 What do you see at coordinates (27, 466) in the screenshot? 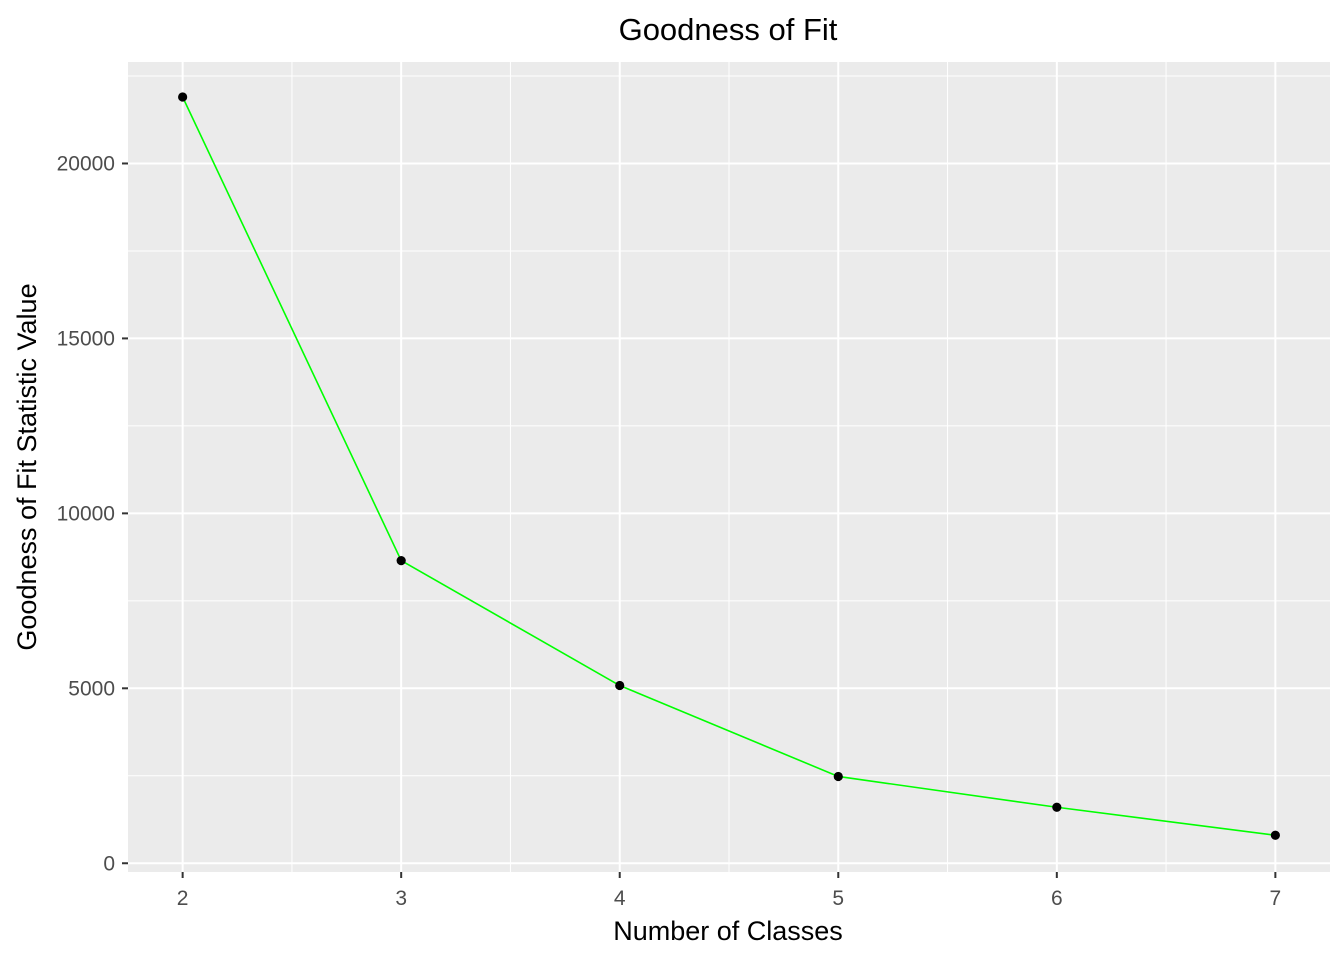
I see `y-axis-title: Goodness of Fit Statistic Value` at bounding box center [27, 466].